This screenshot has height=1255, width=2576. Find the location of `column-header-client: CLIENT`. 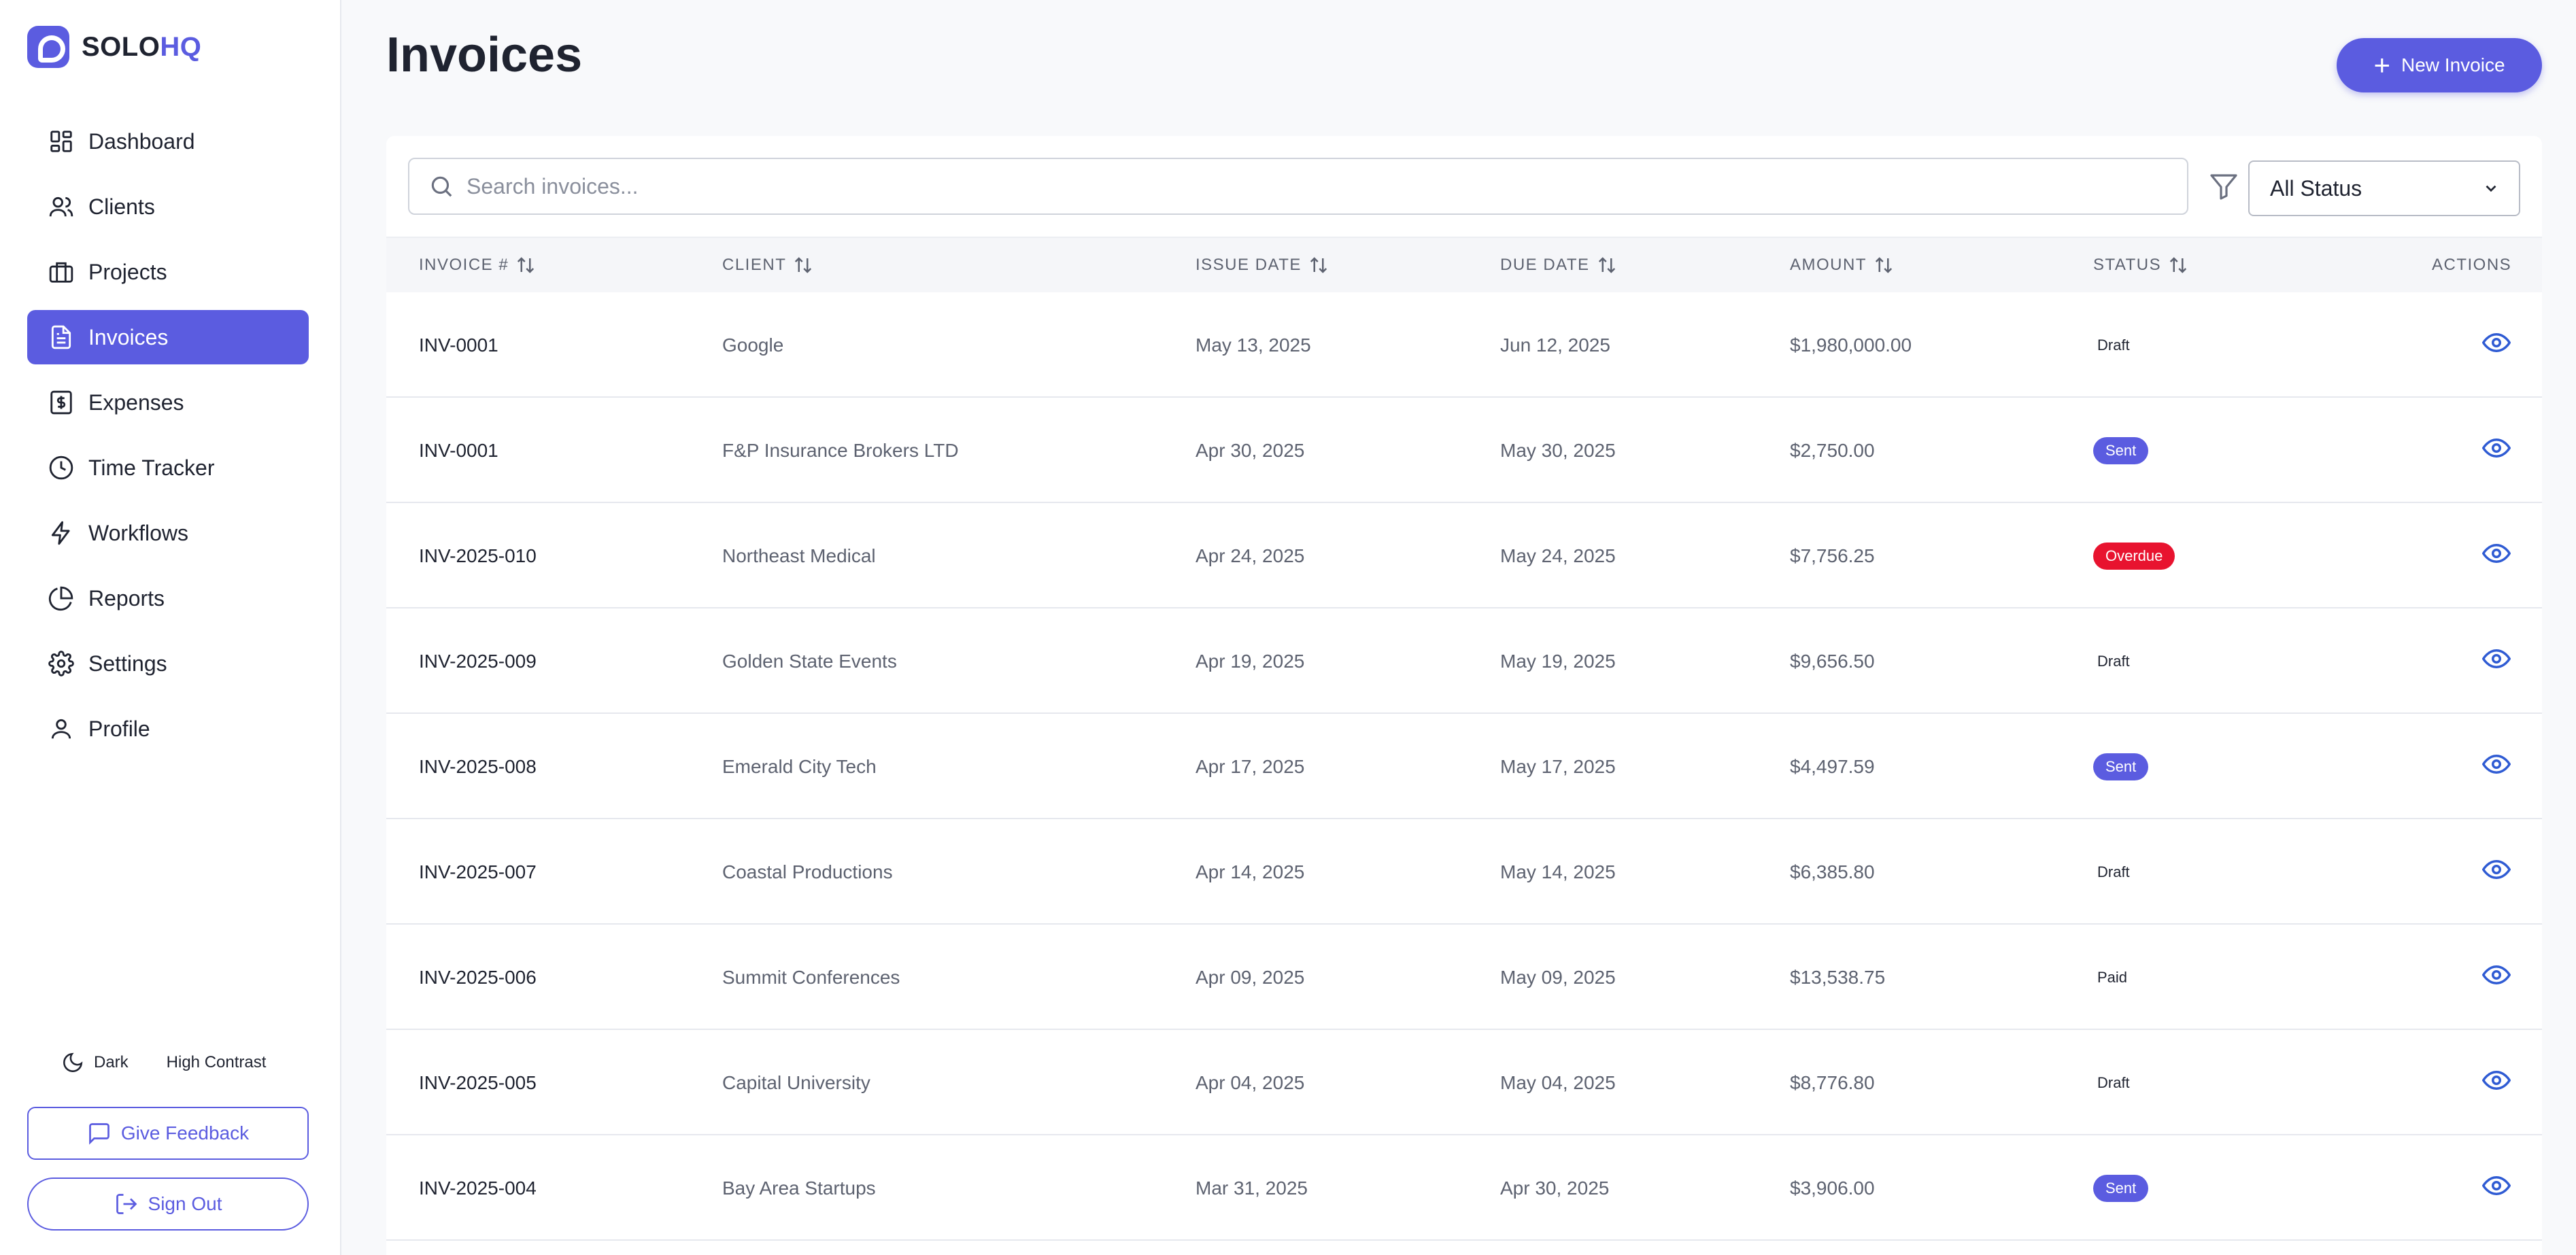

column-header-client: CLIENT is located at coordinates (767, 265).